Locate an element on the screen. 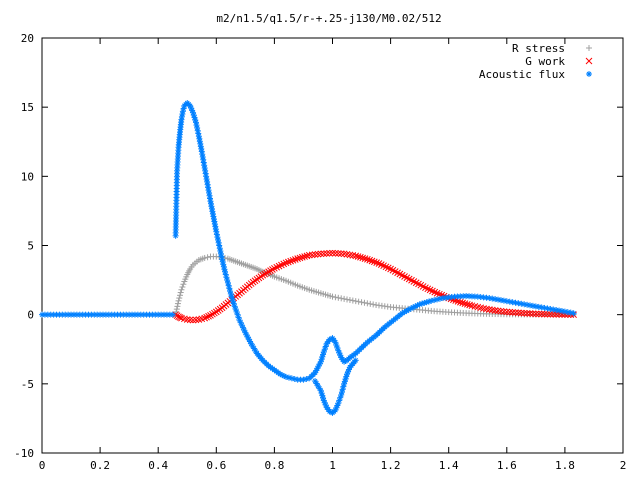 The image size is (640, 480). x-tick-label: 1.4 is located at coordinates (449, 465).